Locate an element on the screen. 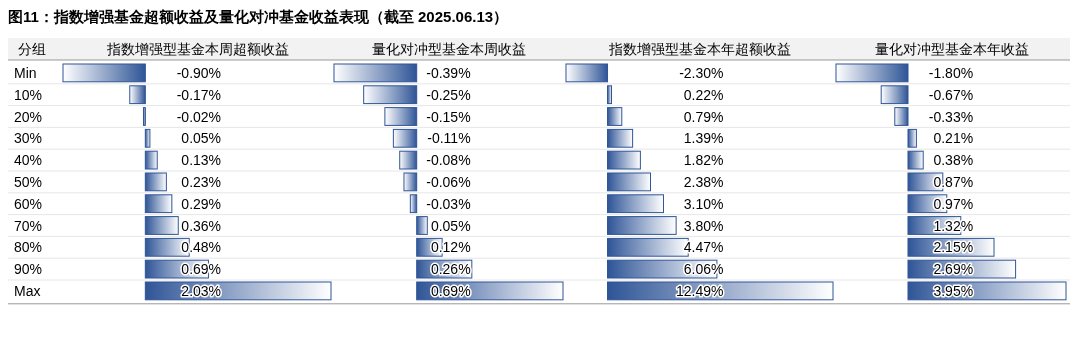 This screenshot has height=343, width=1080. data-label: -0.17% is located at coordinates (199, 94).